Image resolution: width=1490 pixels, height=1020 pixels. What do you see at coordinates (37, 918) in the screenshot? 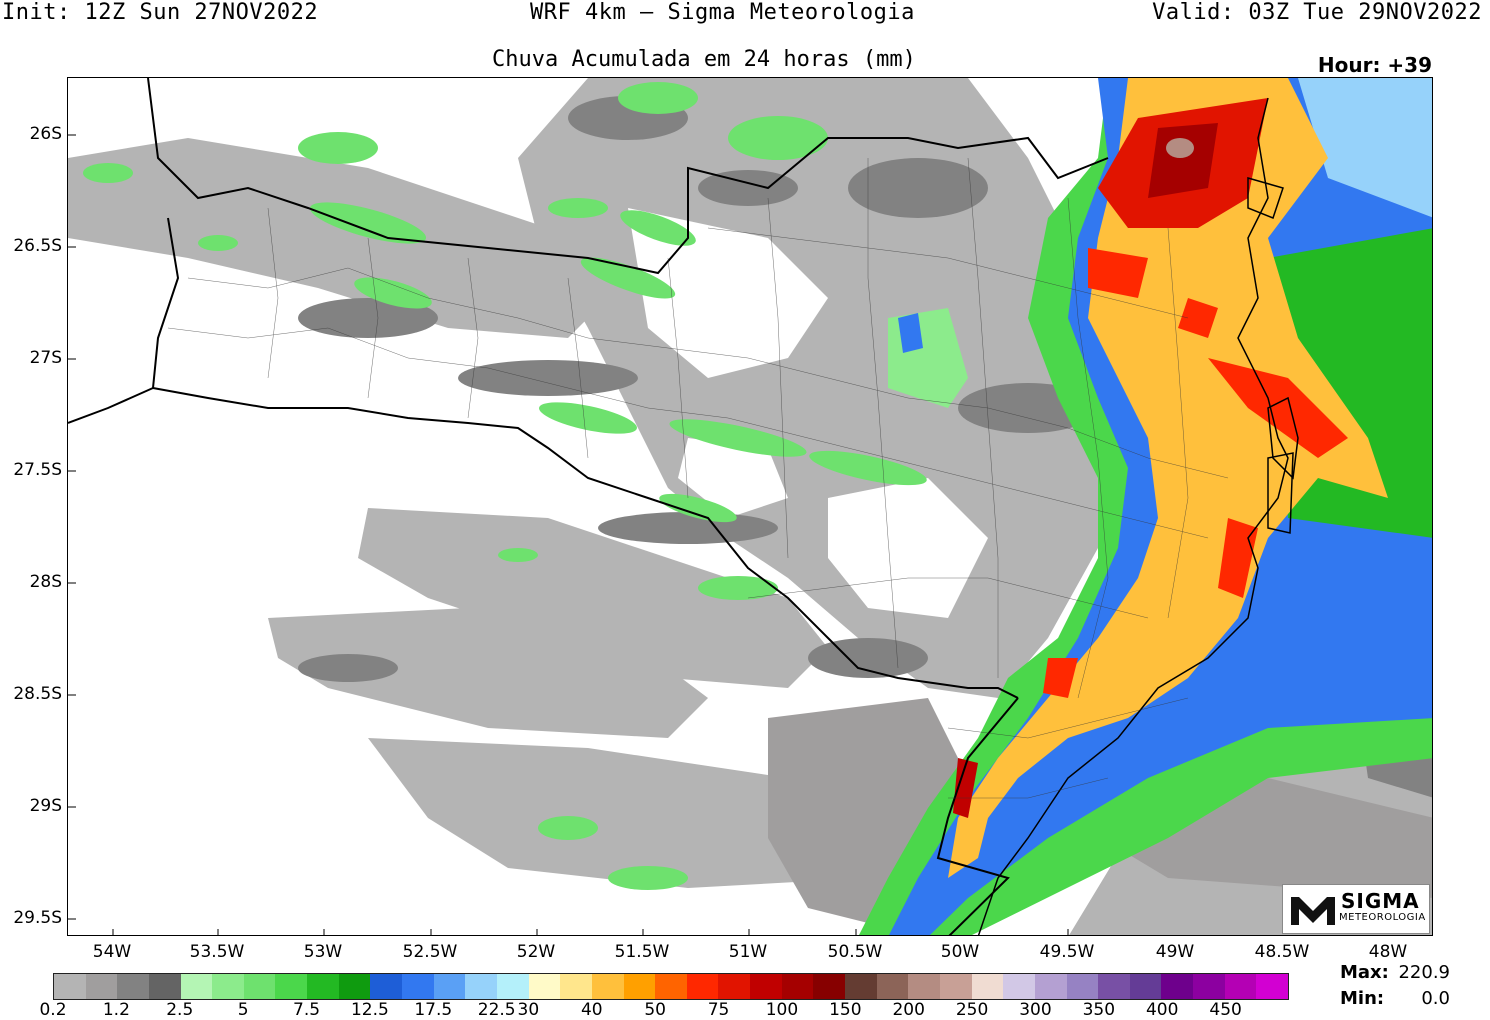
I see `lat-label-29-5s: 29.5S` at bounding box center [37, 918].